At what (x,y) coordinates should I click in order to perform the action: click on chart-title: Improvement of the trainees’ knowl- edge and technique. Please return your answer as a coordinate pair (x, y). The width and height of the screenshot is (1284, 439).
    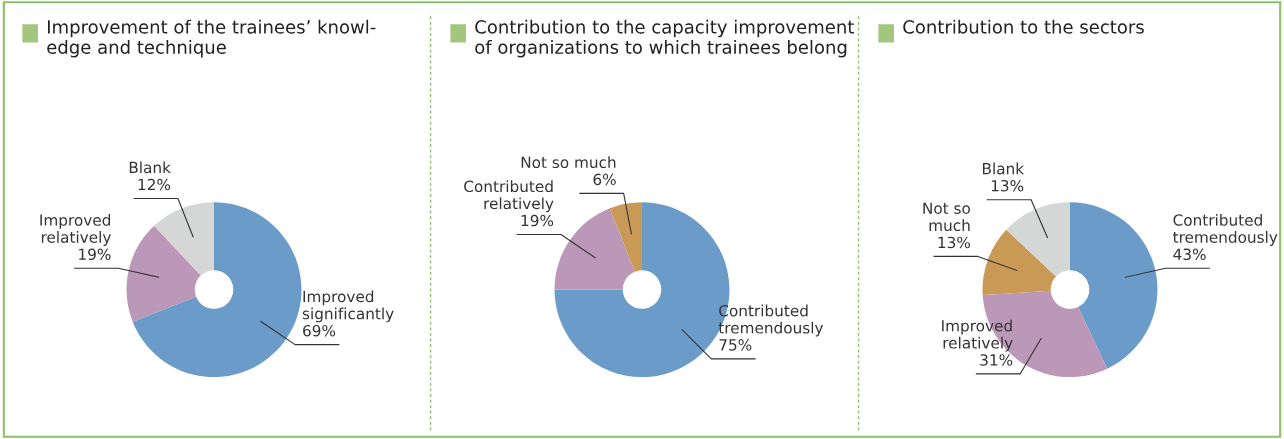
    Looking at the image, I should click on (211, 38).